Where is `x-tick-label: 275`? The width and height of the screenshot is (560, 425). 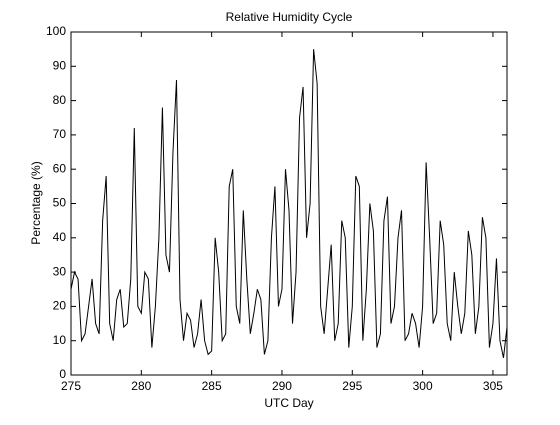 x-tick-label: 275 is located at coordinates (71, 386).